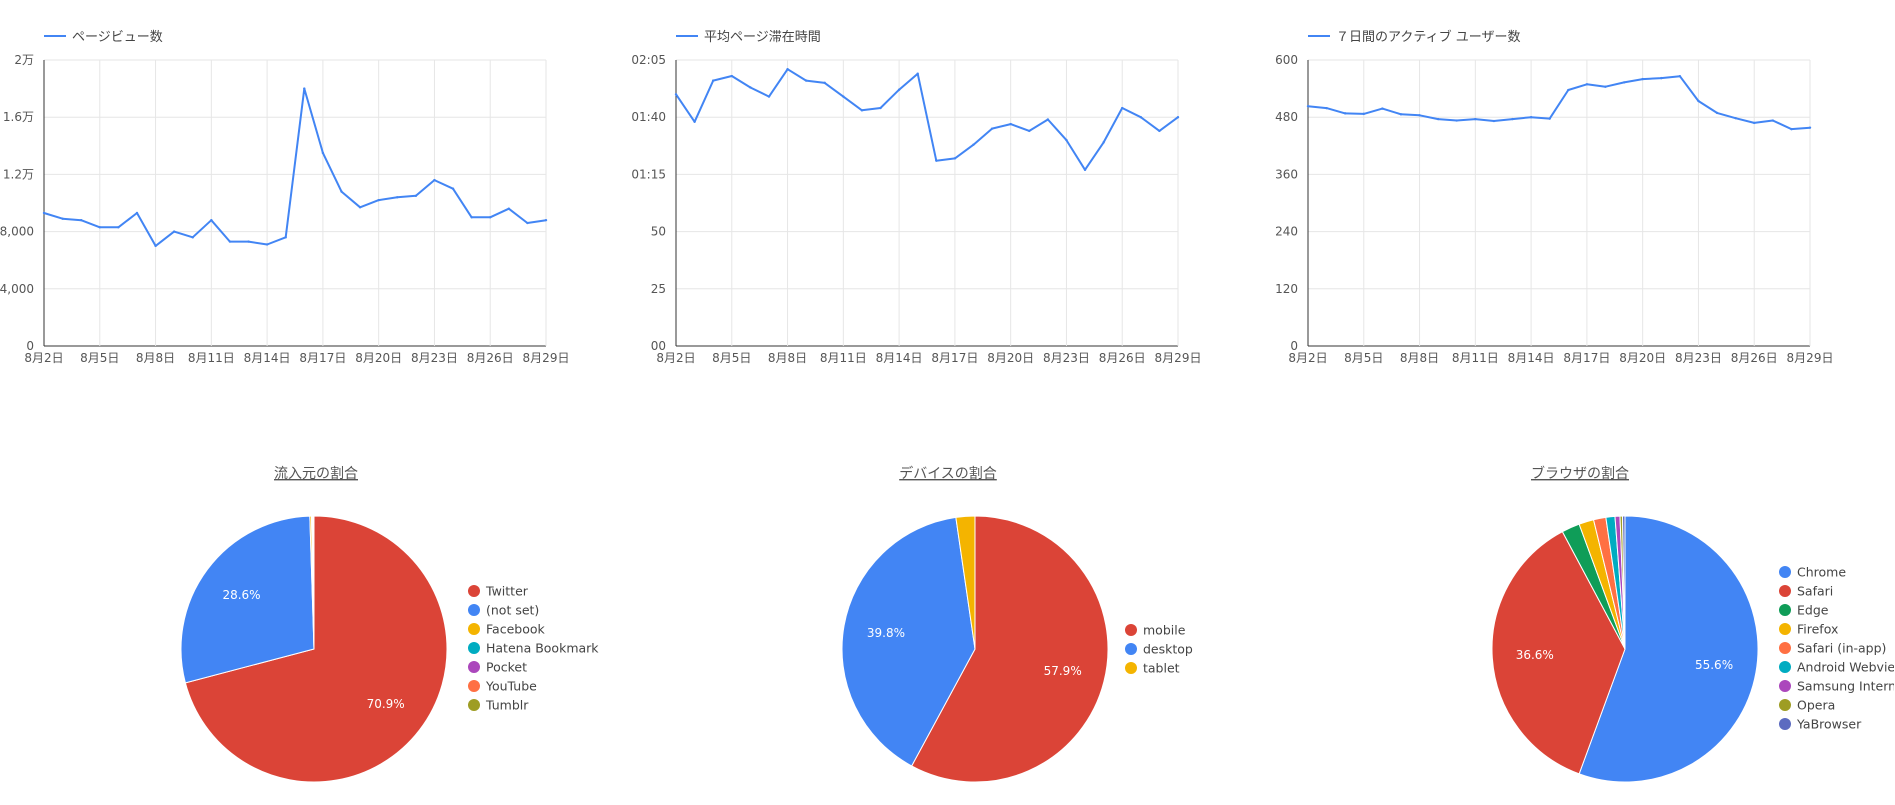  I want to click on pageviews-legend-label: ページビュー数, so click(117, 37).